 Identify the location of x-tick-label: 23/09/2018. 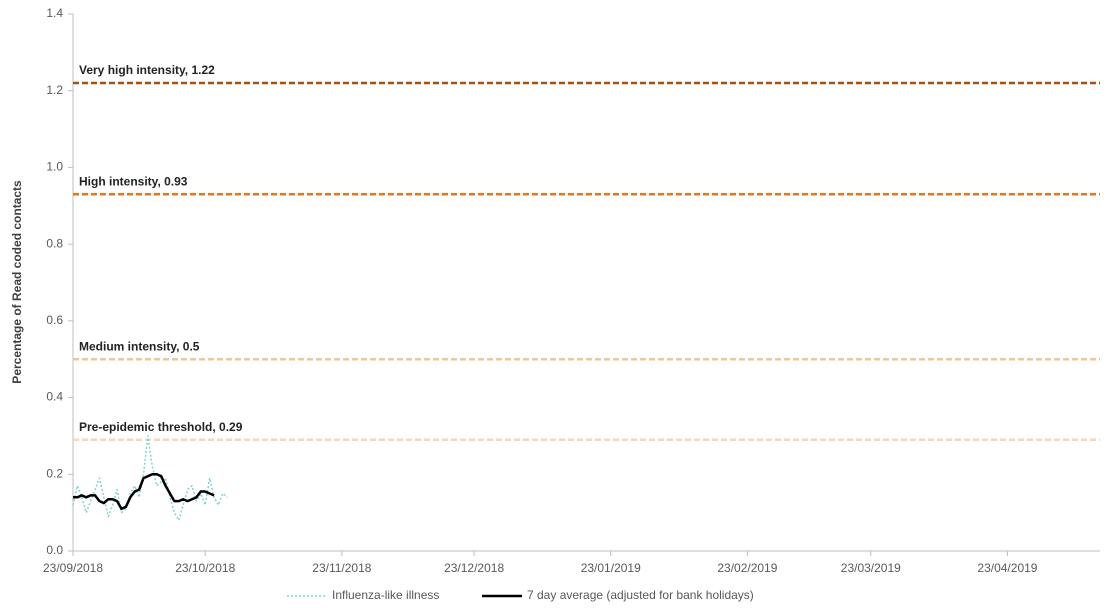
(73, 568).